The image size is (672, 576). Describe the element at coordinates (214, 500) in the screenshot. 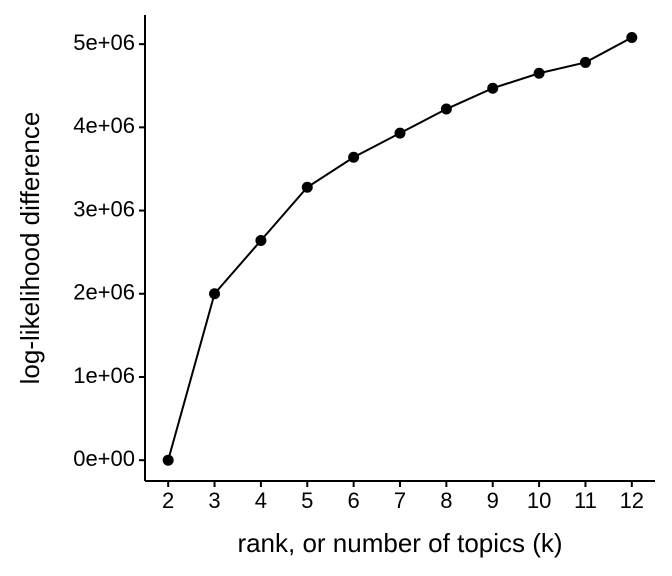

I see `x-tick-label: 3` at that location.